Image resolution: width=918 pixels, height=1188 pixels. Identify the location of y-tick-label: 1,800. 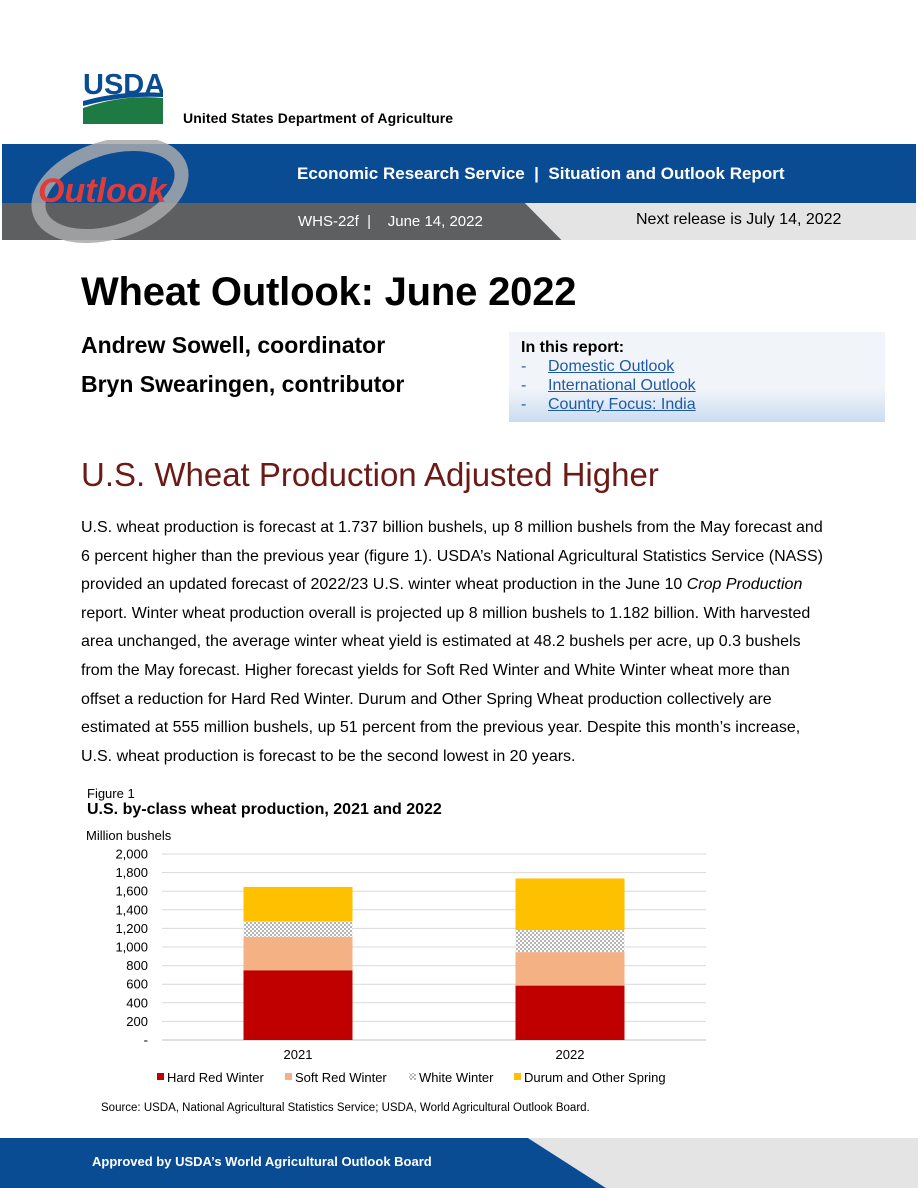
(131, 872).